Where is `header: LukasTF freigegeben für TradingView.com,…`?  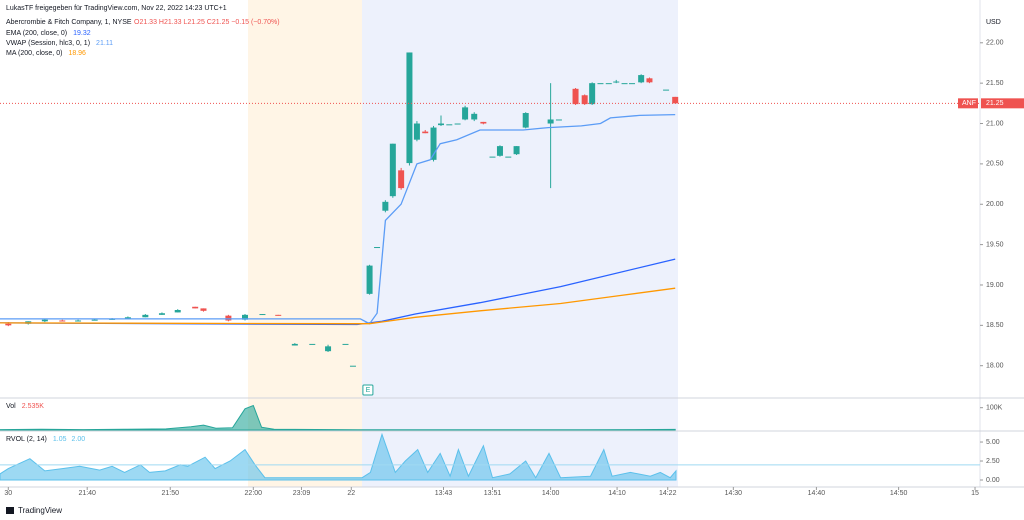 header: LukasTF freigegeben für TradingView.com,… is located at coordinates (116, 8).